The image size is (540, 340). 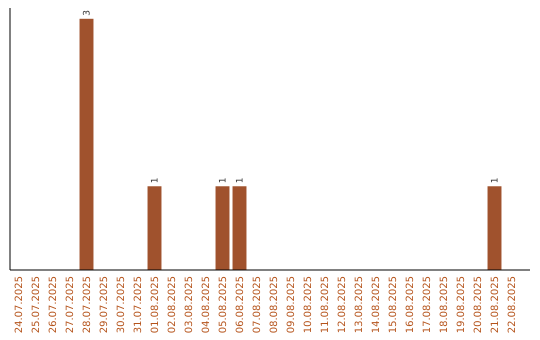 What do you see at coordinates (240, 305) in the screenshot?
I see `x-tick-label: 06.08.2025` at bounding box center [240, 305].